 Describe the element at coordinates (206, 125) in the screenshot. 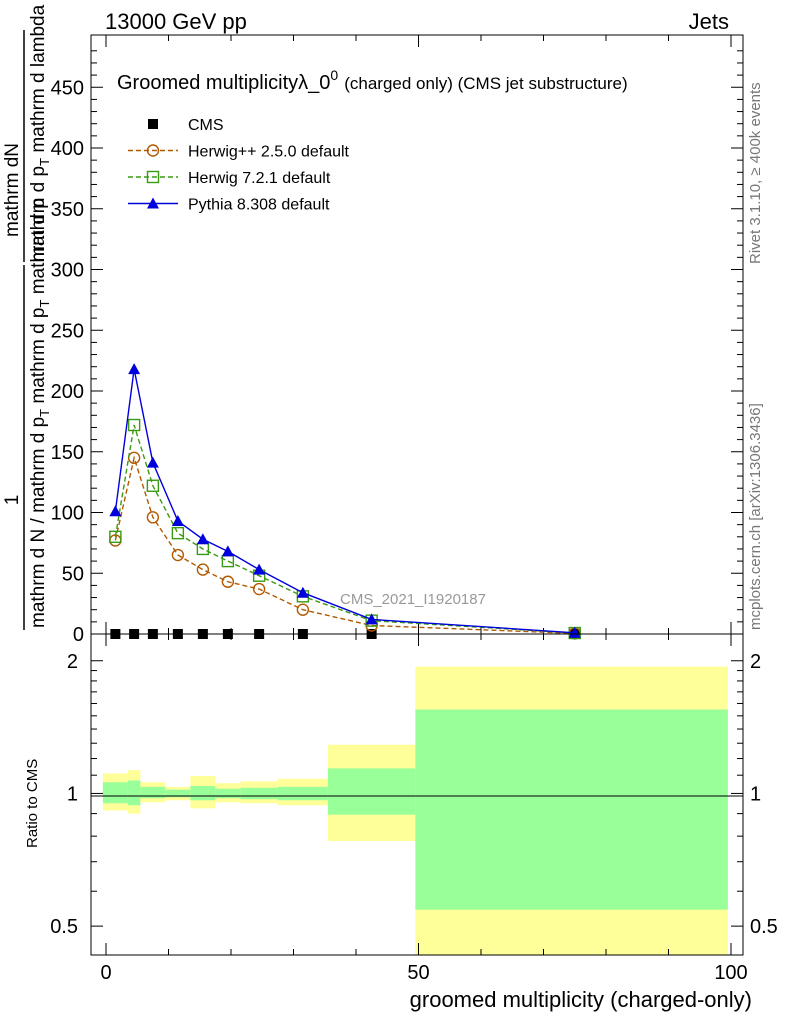

I see `legend-label: CMS` at that location.